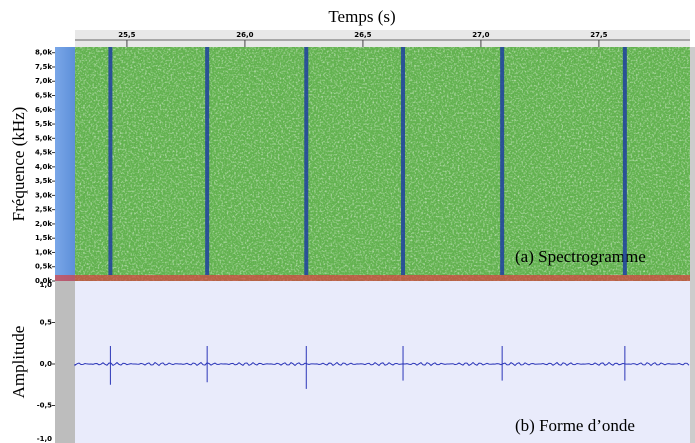 The image size is (695, 443). I want to click on y-tick-label: 4,0k, so click(43, 167).